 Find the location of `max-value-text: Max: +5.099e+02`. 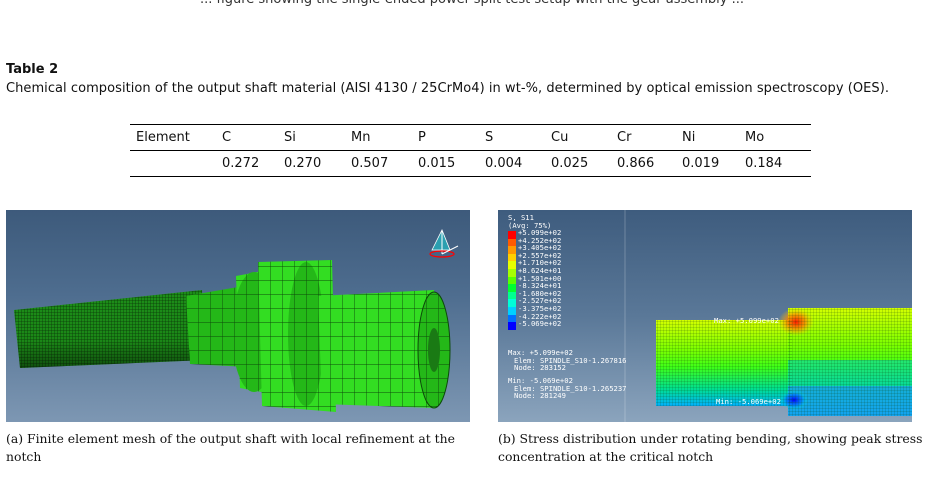

max-value-text: Max: +5.099e+02 is located at coordinates (540, 352).